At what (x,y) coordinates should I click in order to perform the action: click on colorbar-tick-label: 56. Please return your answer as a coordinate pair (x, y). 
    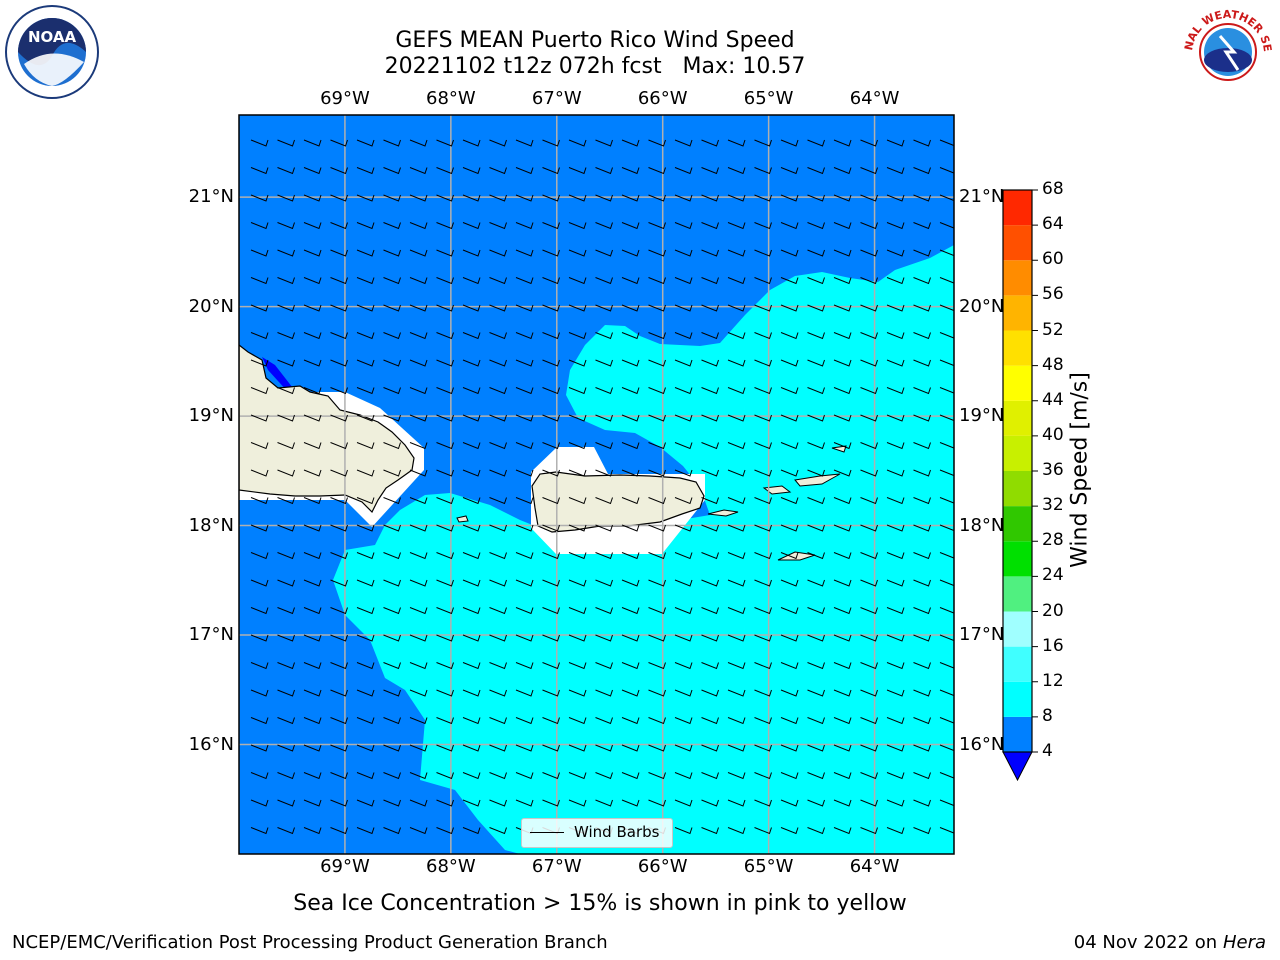
    Looking at the image, I should click on (1053, 294).